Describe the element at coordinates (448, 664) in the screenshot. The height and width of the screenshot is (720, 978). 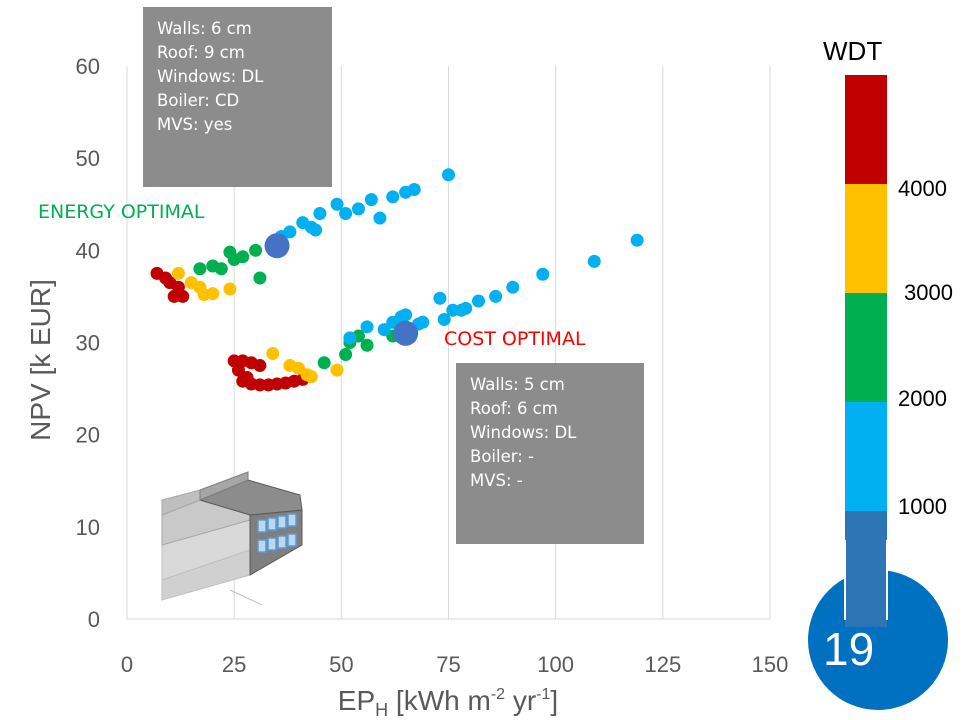
I see `x-tick-label: 75` at that location.